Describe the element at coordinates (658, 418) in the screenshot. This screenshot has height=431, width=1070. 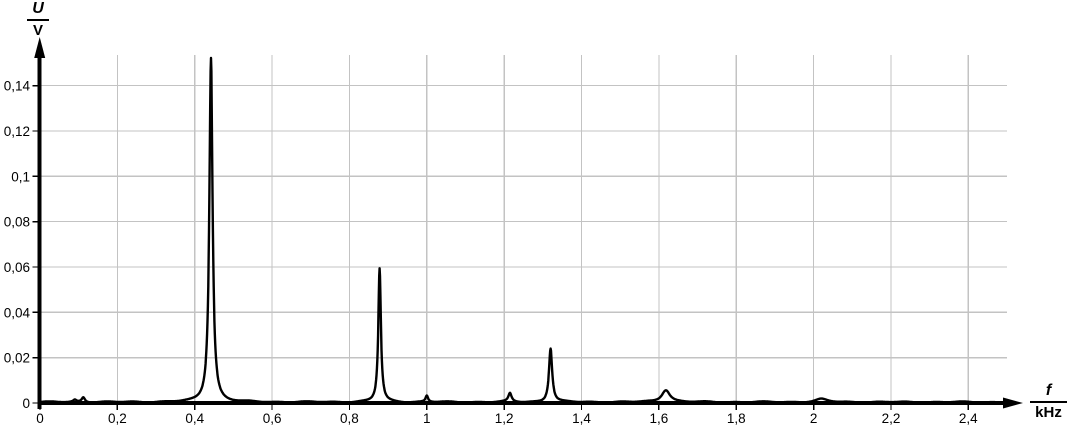
I see `x-tick-label: 1,6` at that location.